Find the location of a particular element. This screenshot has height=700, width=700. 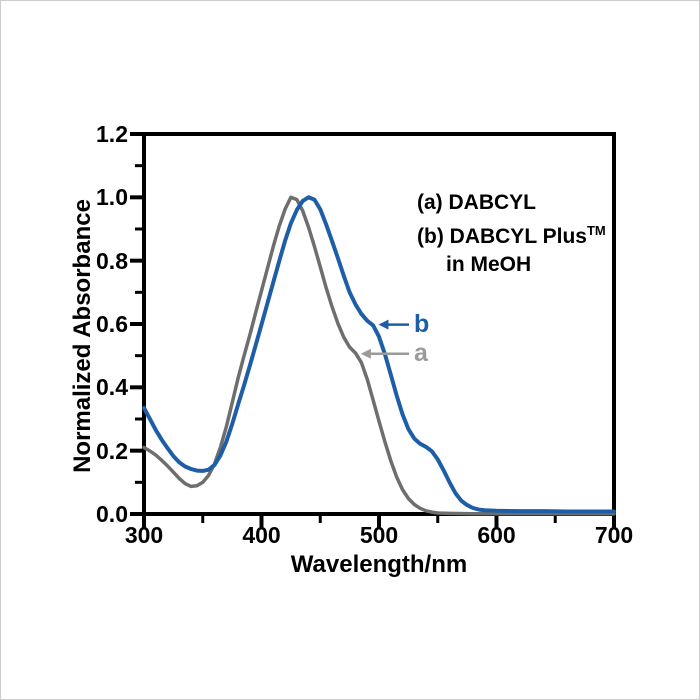

legend-label-a: (a) DABCYL is located at coordinates (476, 202).